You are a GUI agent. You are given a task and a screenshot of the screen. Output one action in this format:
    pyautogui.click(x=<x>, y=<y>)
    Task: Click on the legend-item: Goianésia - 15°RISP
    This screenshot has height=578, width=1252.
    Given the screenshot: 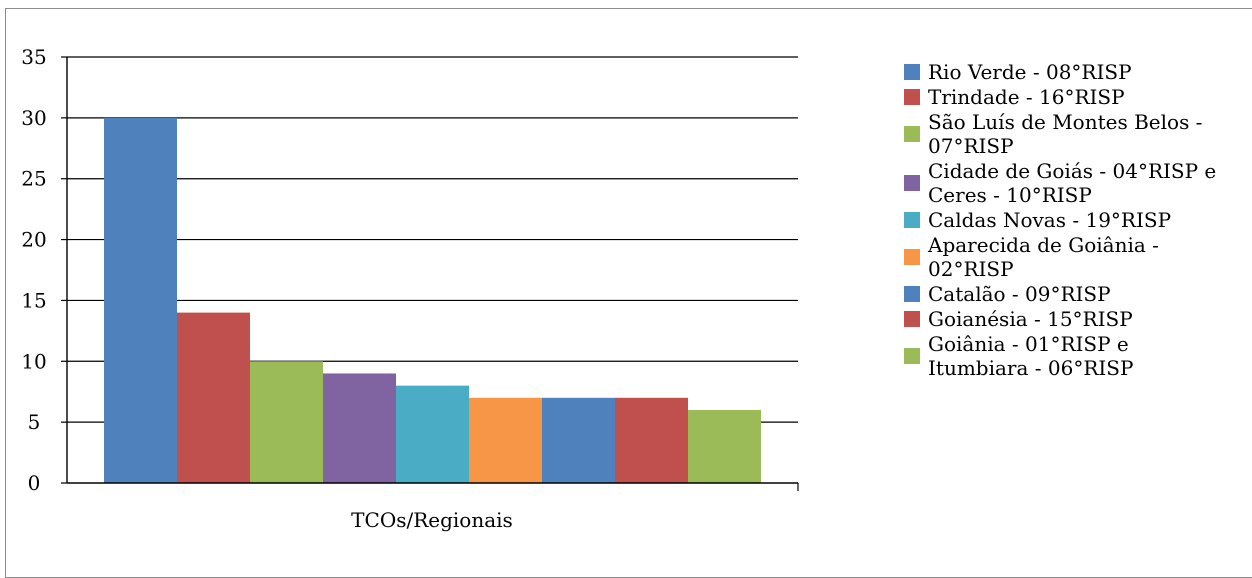 What is the action you would take?
    pyautogui.click(x=1075, y=319)
    